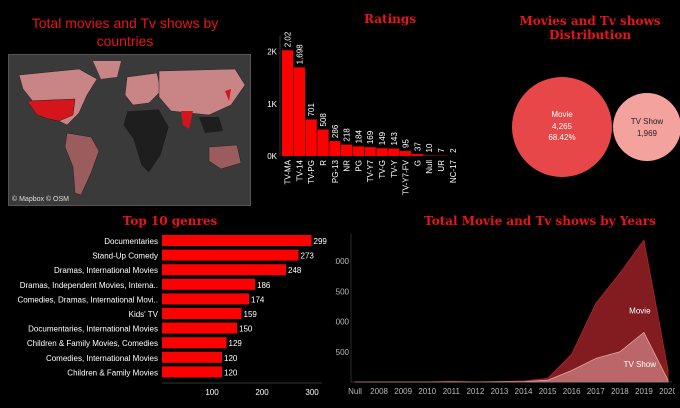  I want to click on genre-label: Dramas, International Movies, so click(106, 270).